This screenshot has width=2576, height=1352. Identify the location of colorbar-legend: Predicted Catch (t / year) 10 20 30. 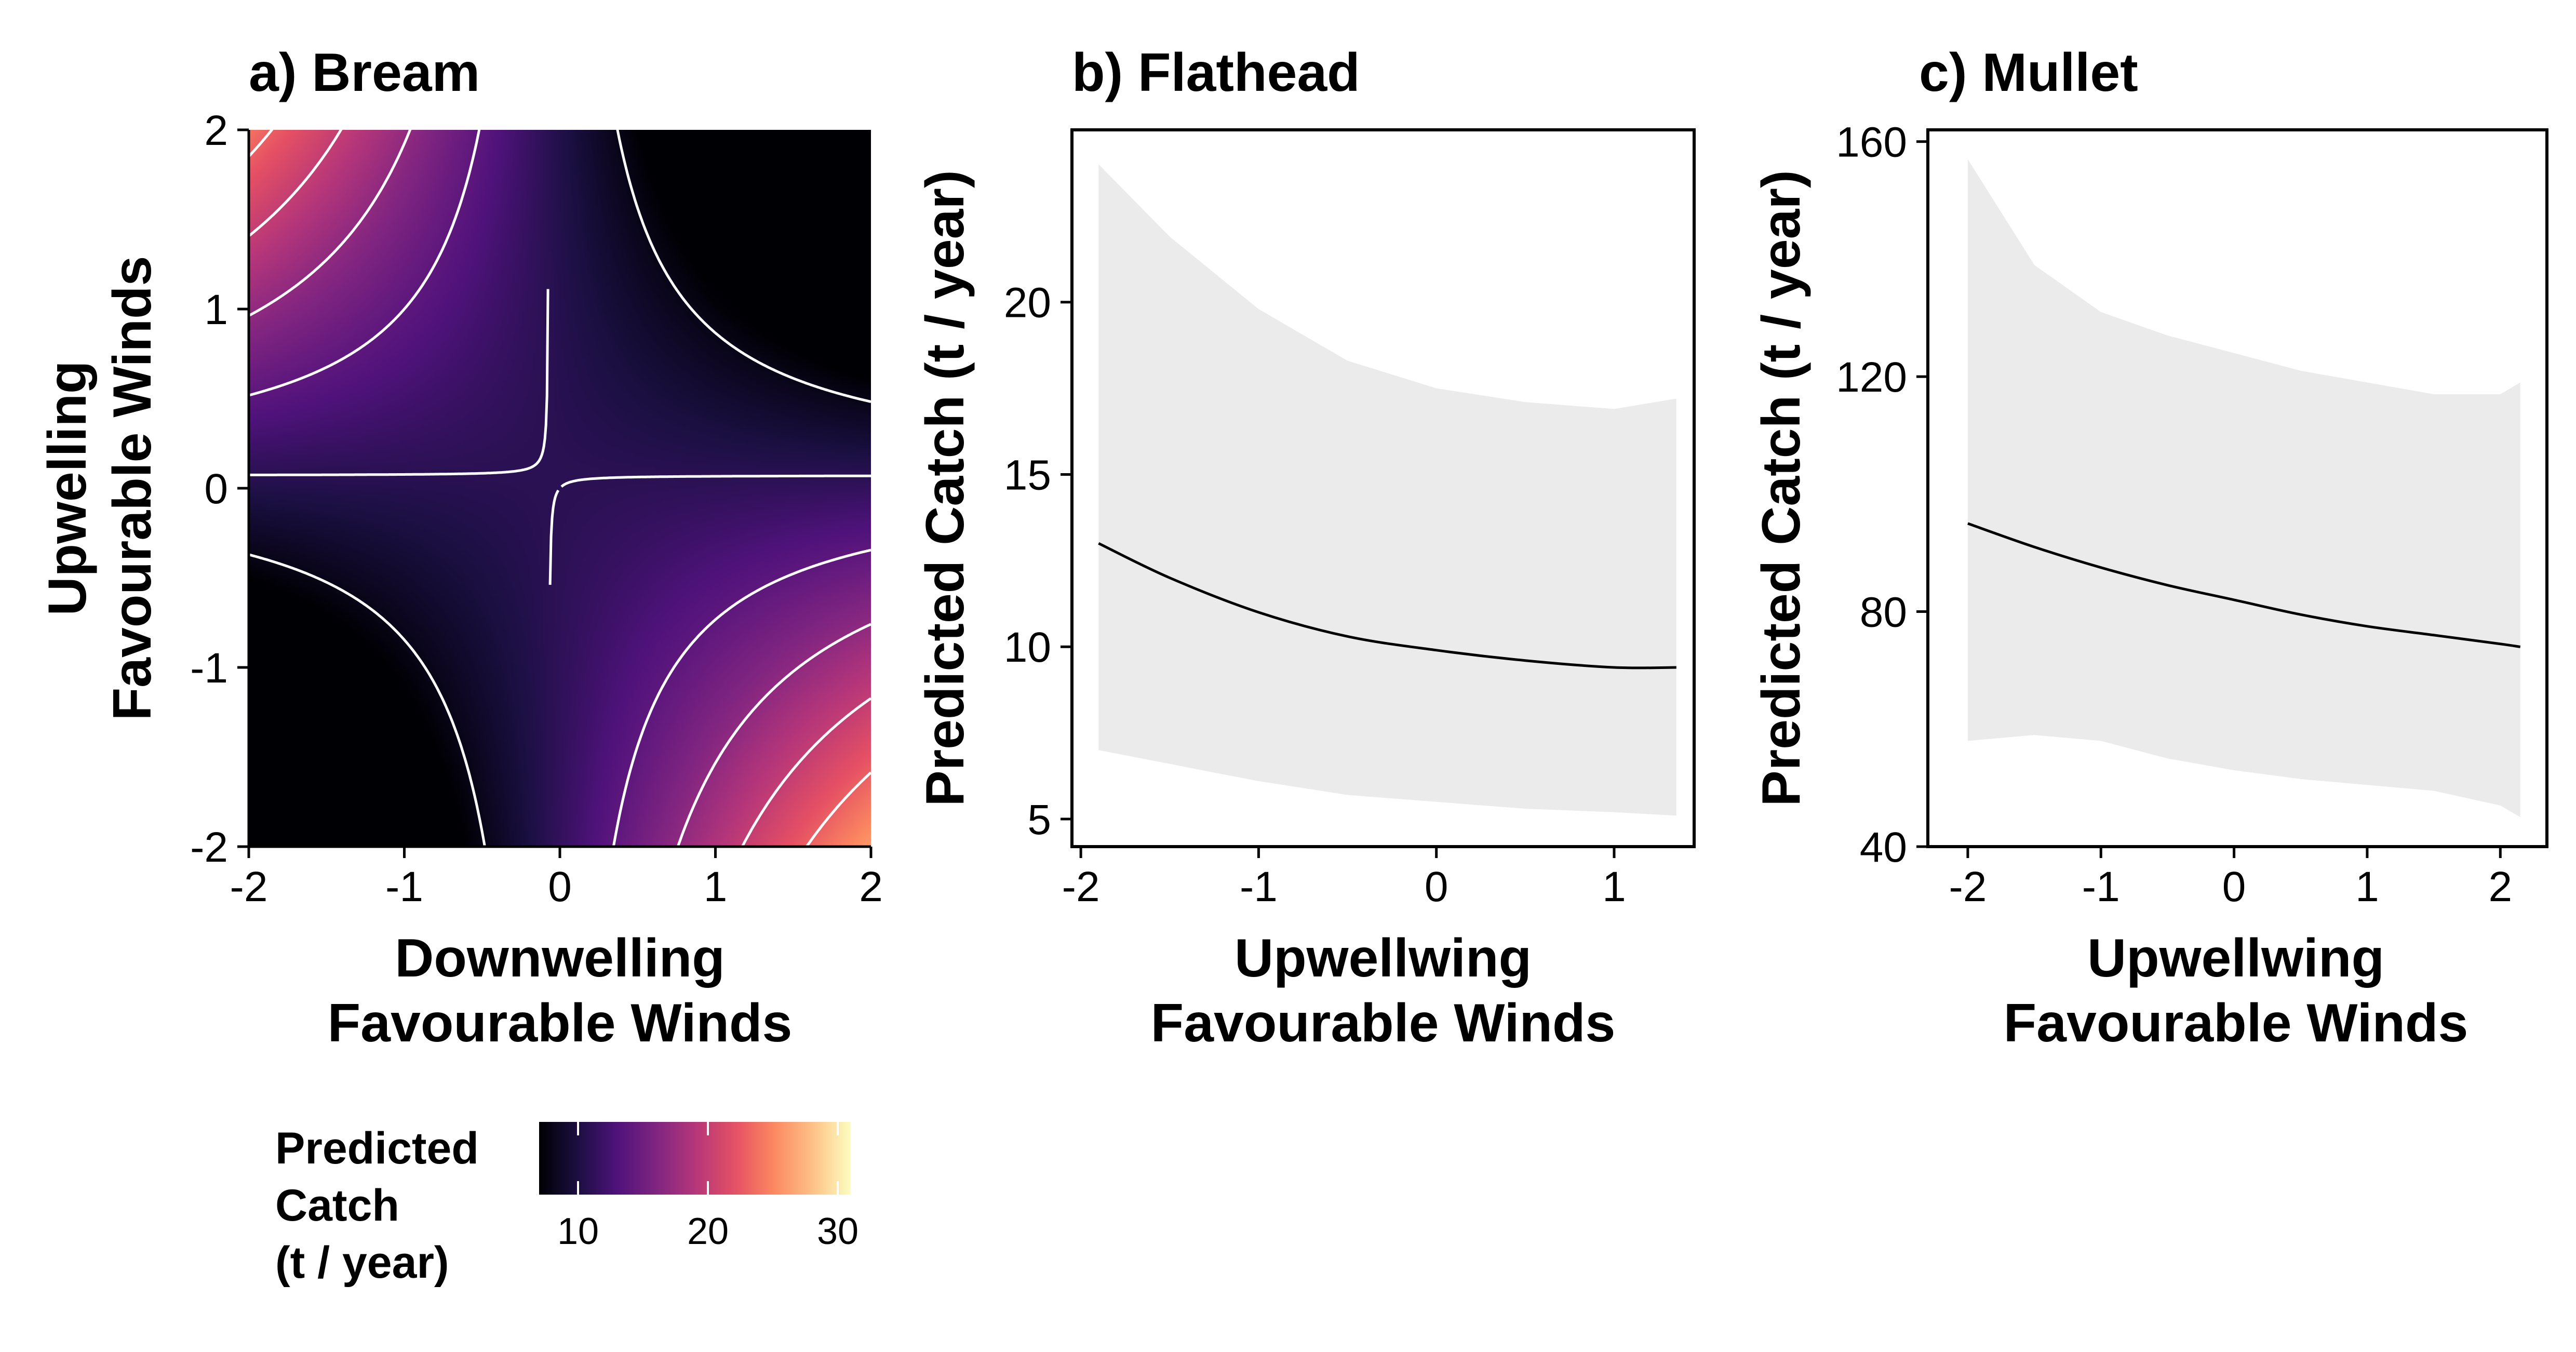
(567, 1205).